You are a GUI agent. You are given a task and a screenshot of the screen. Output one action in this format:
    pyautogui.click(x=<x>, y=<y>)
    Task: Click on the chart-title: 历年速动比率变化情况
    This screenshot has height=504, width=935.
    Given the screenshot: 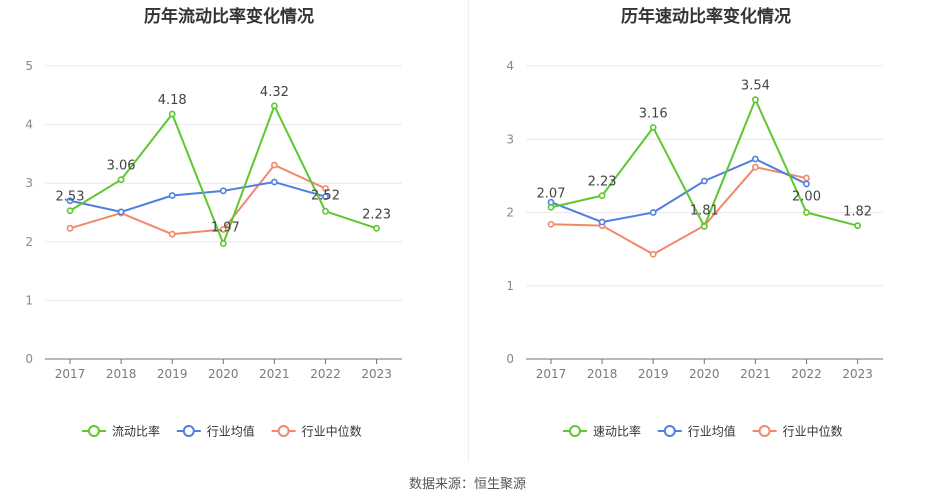 What is the action you would take?
    pyautogui.click(x=706, y=16)
    